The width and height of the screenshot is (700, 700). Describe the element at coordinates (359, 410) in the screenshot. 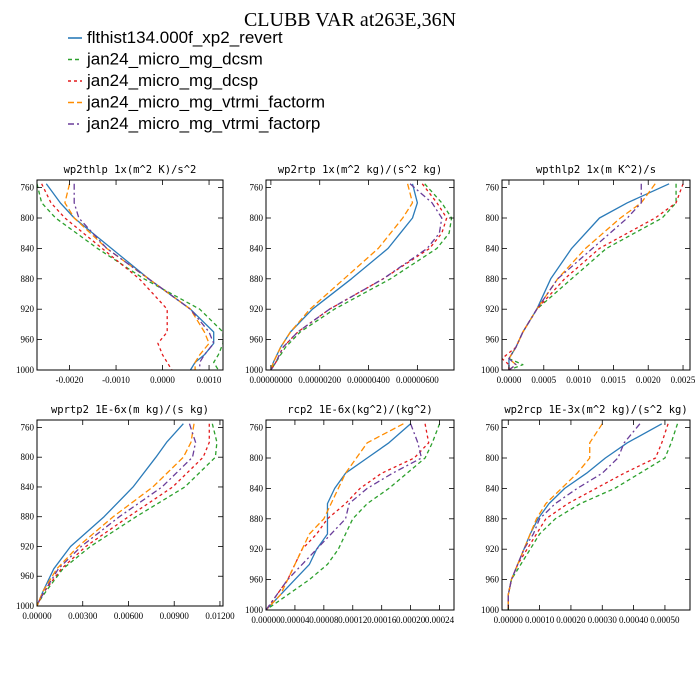

I see `panel-title: rcp2 1E-6x(kg^2)/(kg^2)` at that location.